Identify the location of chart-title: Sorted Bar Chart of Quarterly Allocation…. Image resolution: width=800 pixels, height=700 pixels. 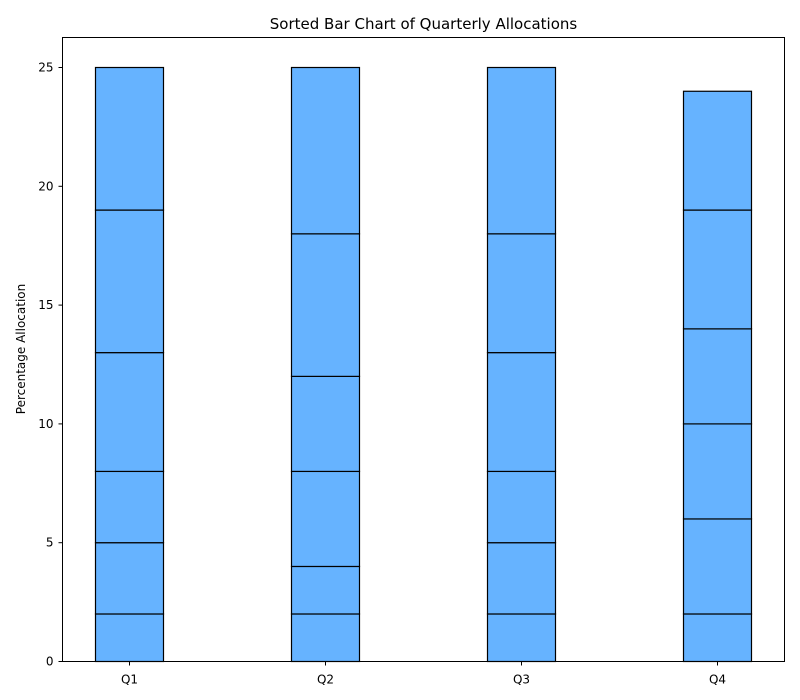
(424, 24).